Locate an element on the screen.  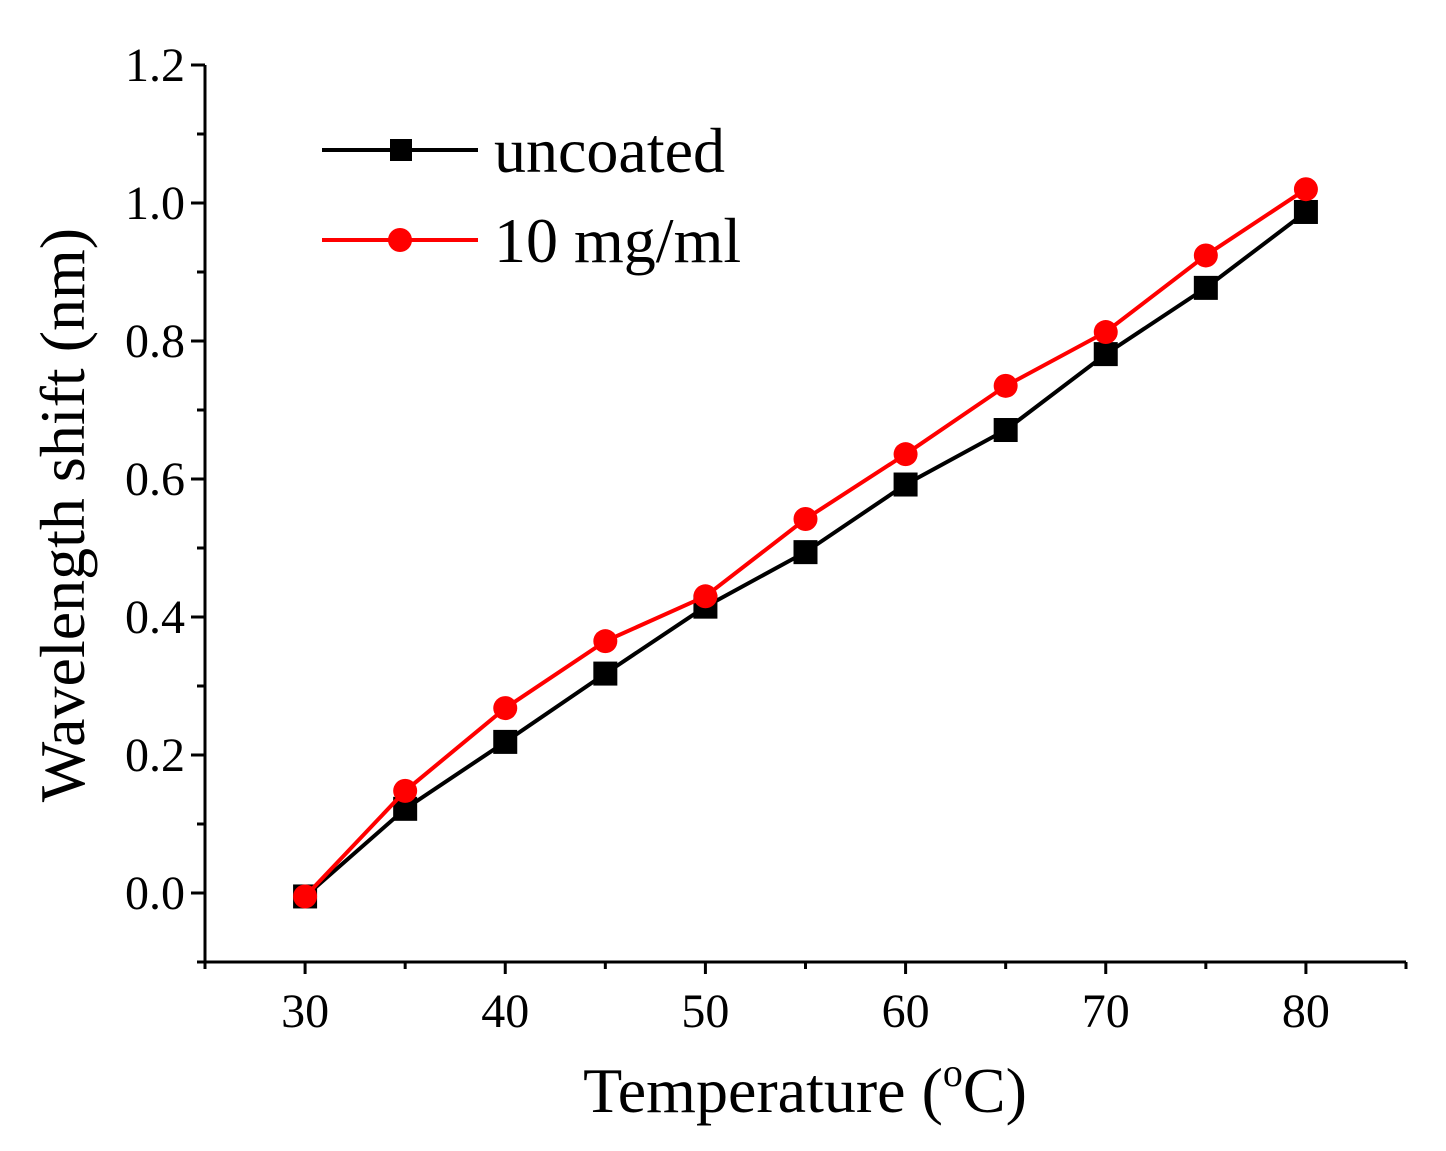
legend-marker-circle is located at coordinates (400, 240).